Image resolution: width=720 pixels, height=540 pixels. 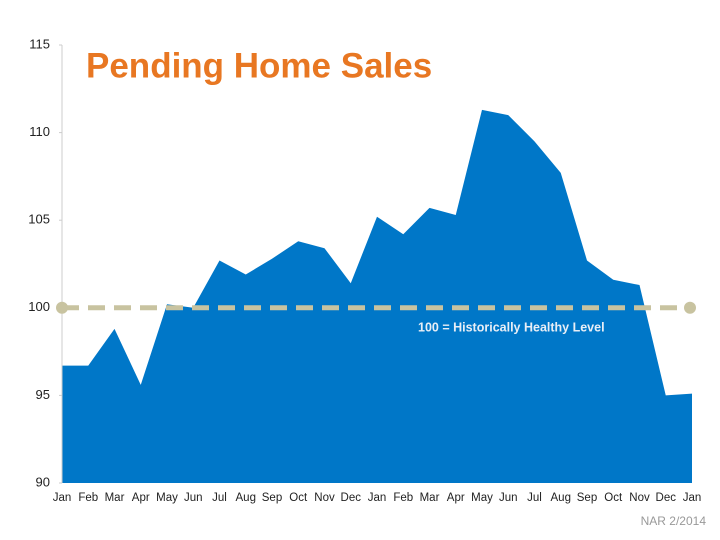 What do you see at coordinates (39, 131) in the screenshot?
I see `y-tick-label: 110` at bounding box center [39, 131].